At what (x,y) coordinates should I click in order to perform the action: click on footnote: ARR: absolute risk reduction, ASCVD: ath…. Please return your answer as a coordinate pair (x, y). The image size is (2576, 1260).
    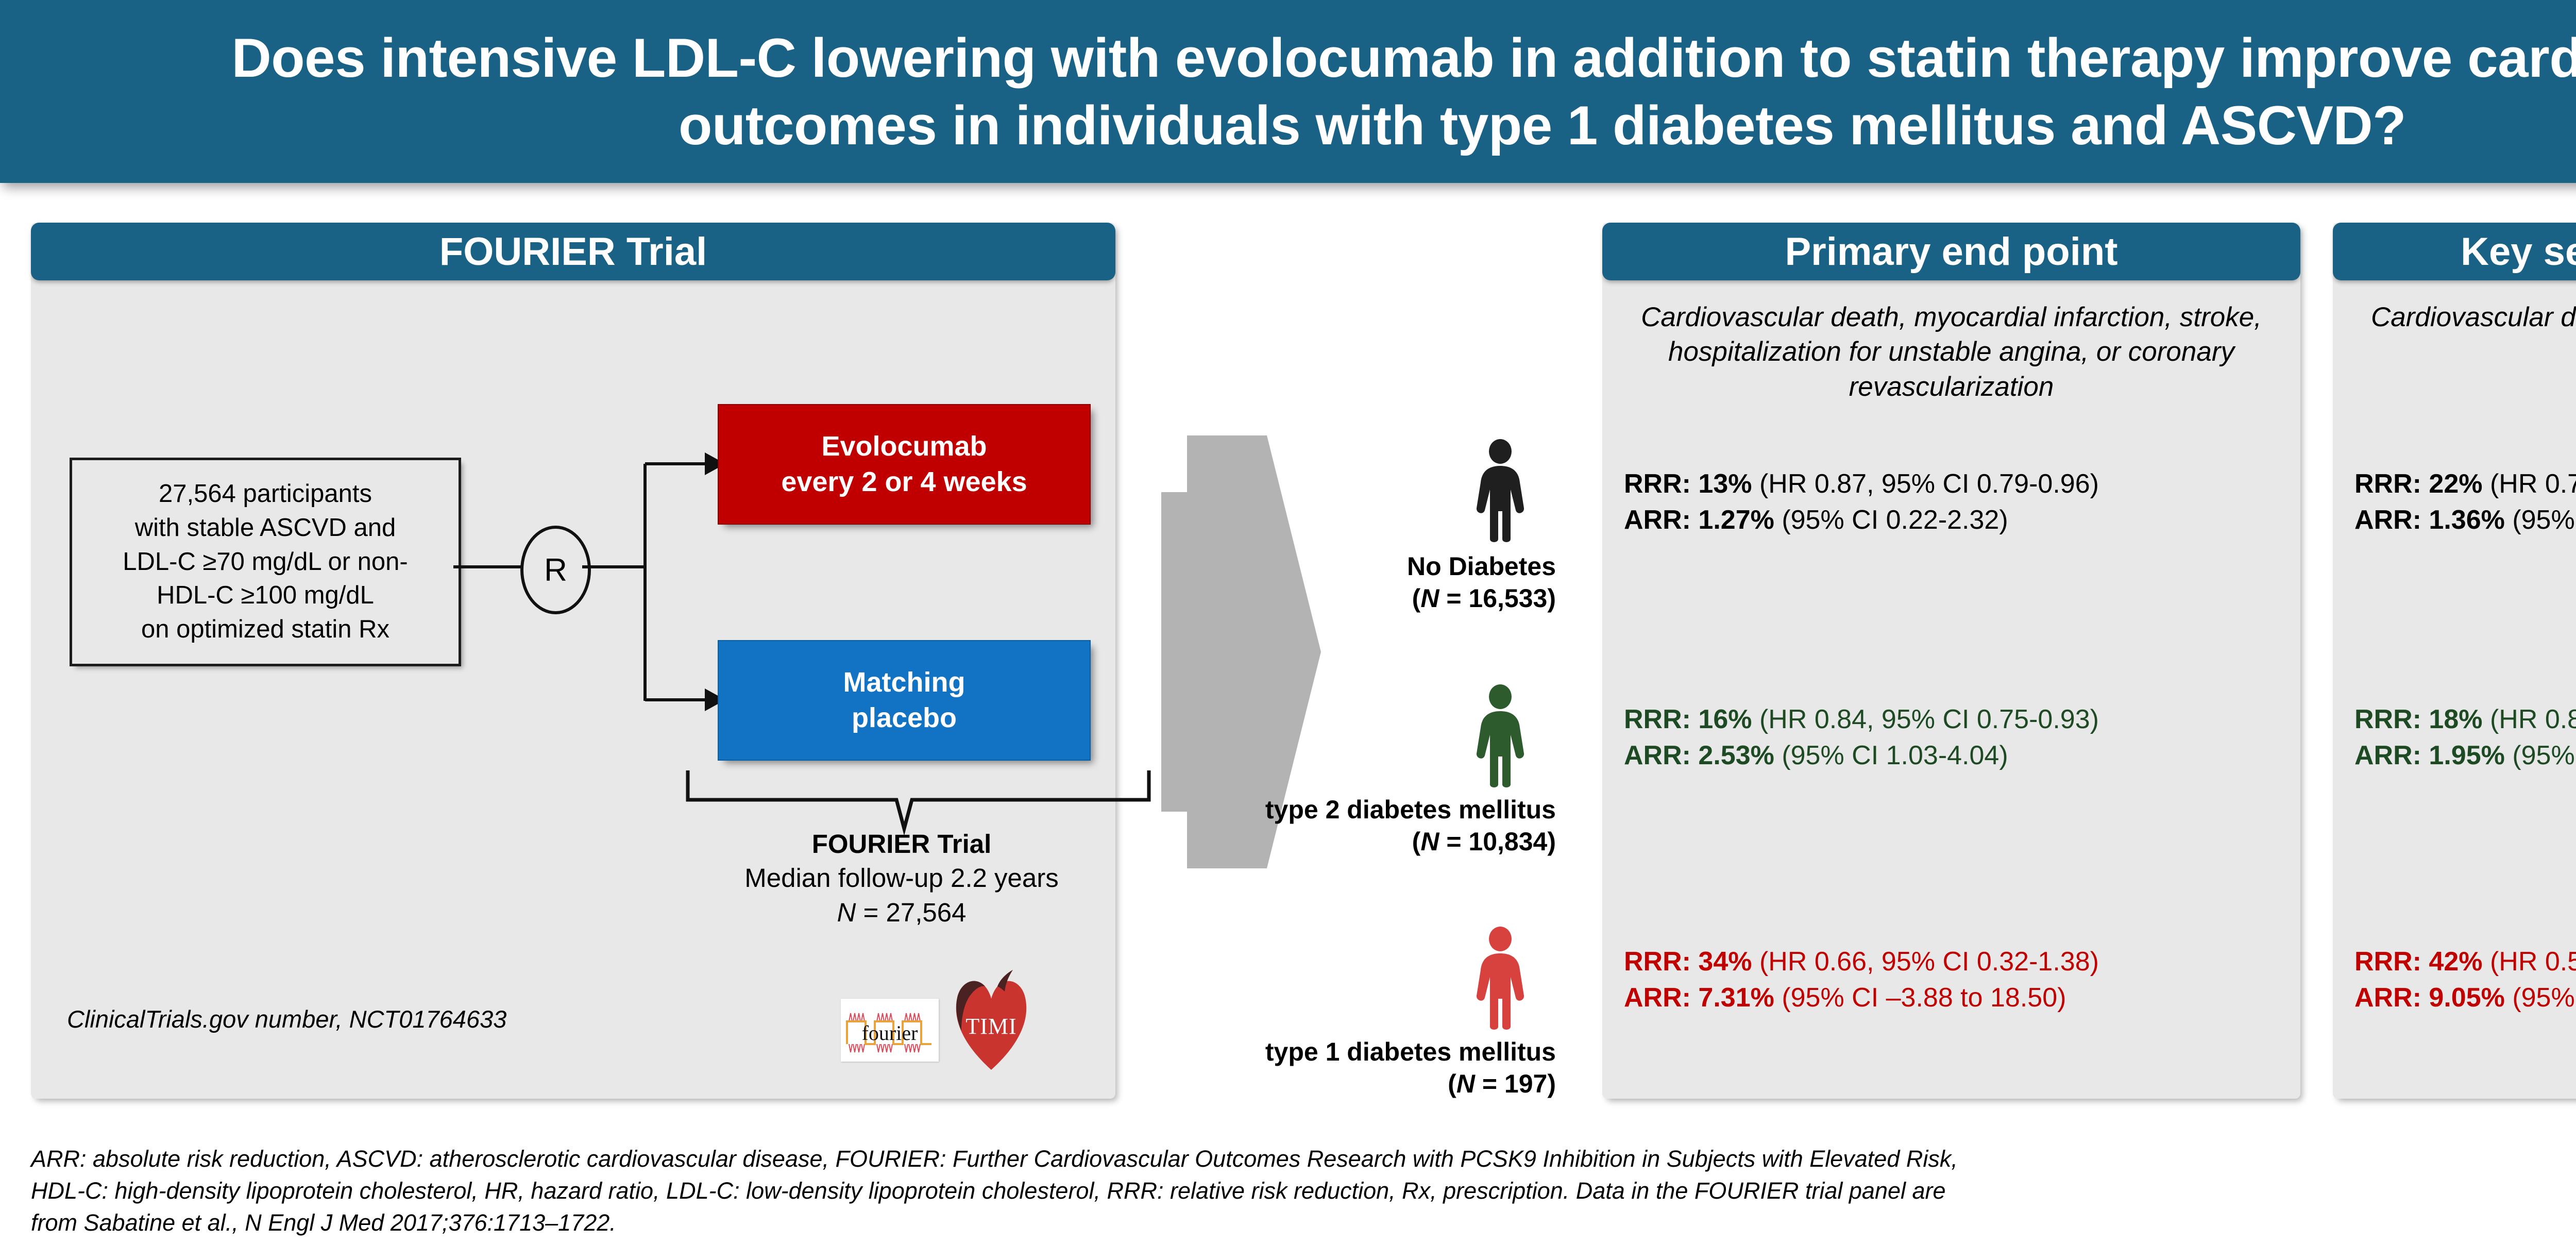
    Looking at the image, I should click on (1303, 1191).